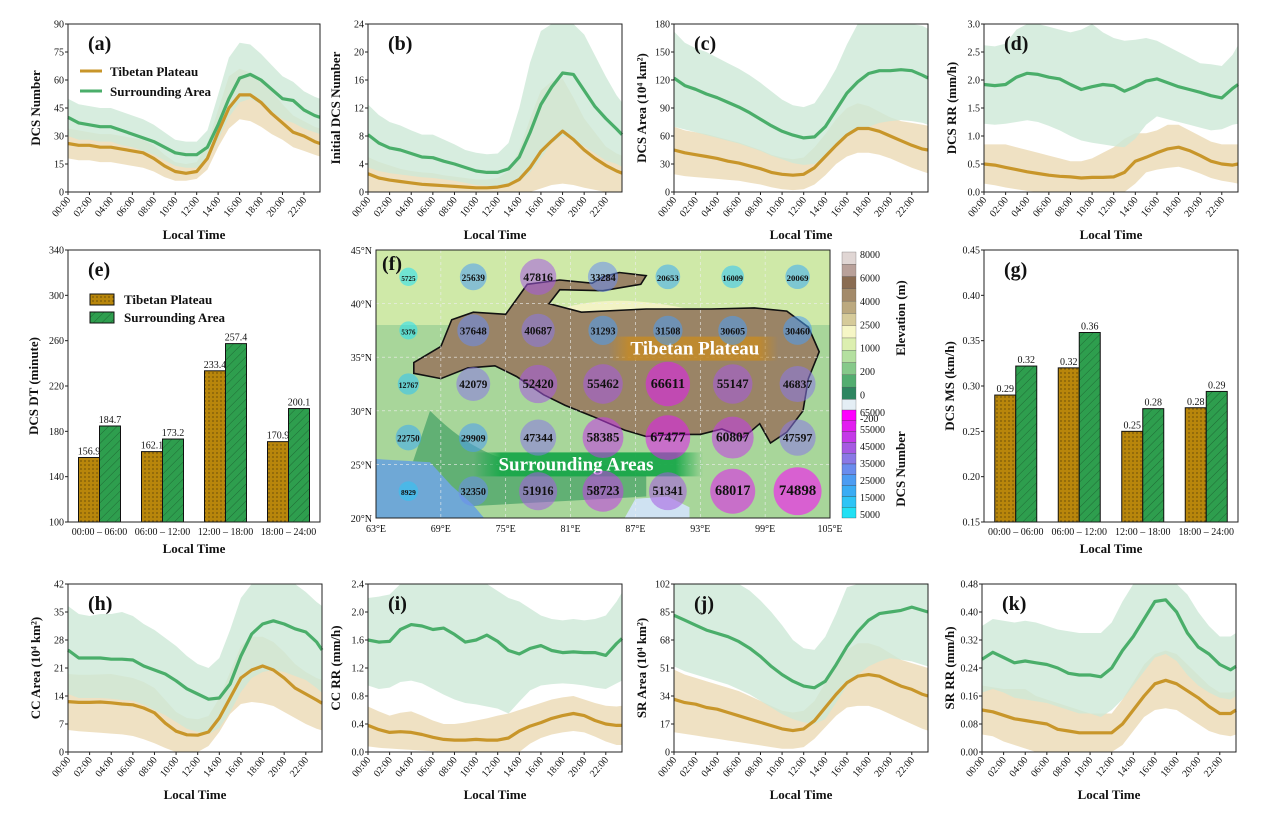  What do you see at coordinates (1143, 532) in the screenshot?
I see `x-tick-label: 12:00 – 18:00` at bounding box center [1143, 532].